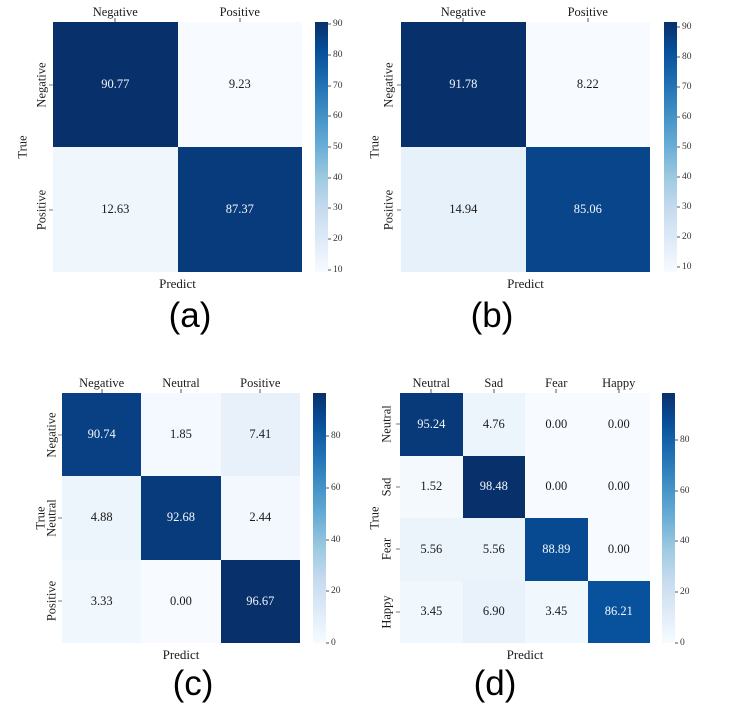 The image size is (753, 711). I want to click on heatmap-cell: 8.22, so click(587, 84).